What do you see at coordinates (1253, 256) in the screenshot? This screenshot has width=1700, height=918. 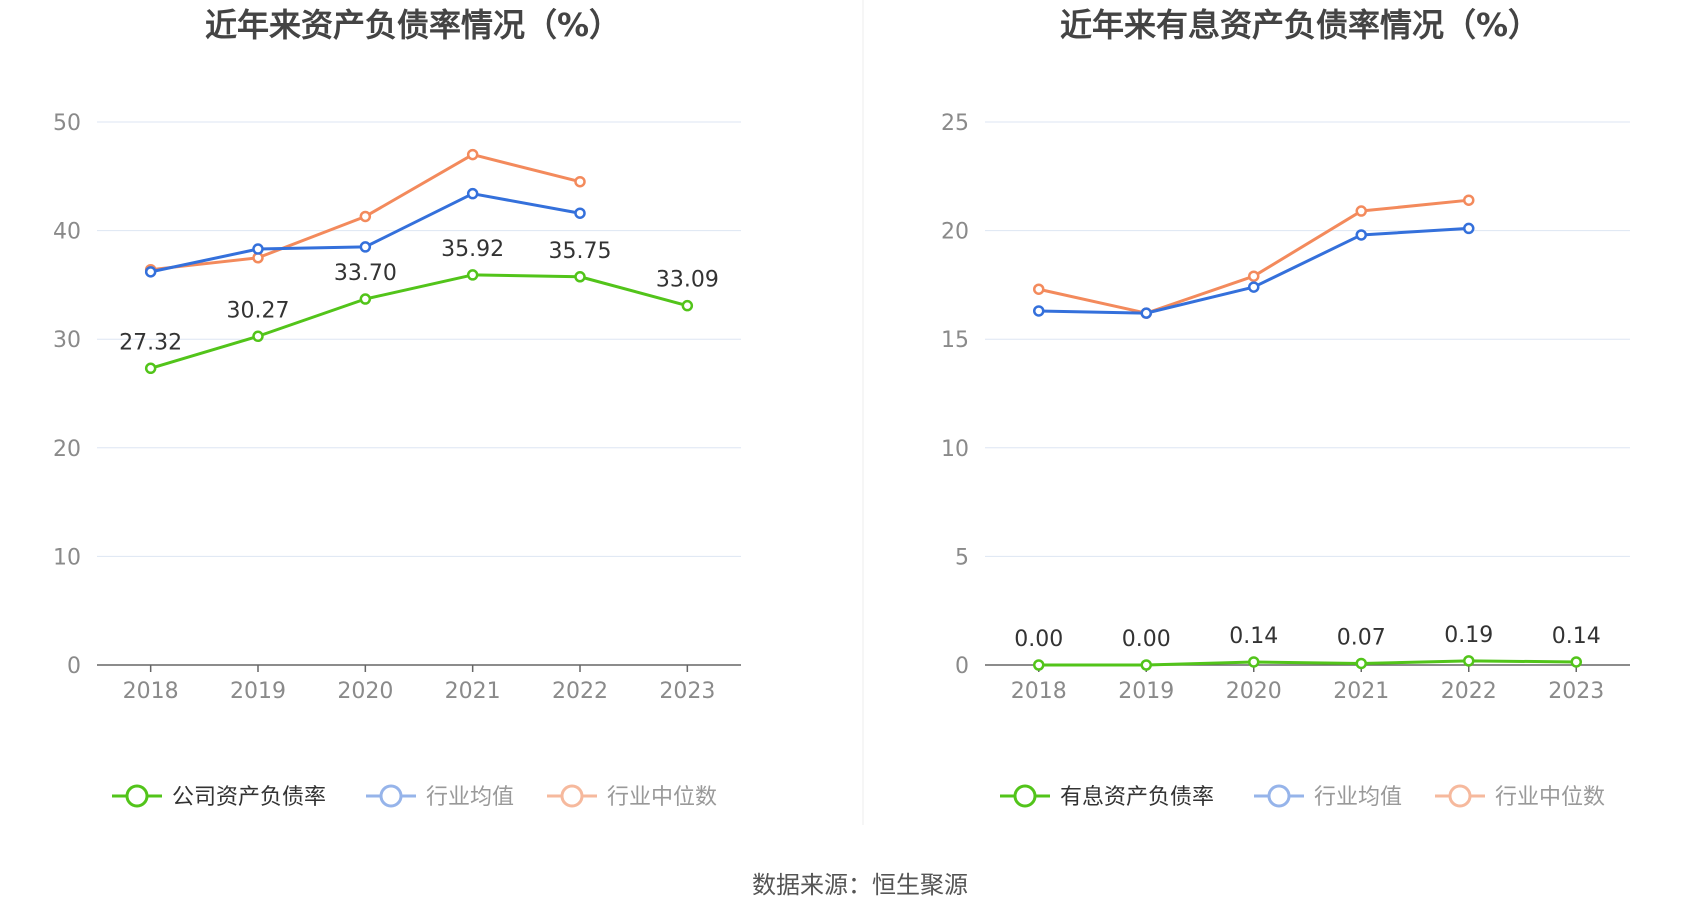 I see `series-line-industry-median` at bounding box center [1253, 256].